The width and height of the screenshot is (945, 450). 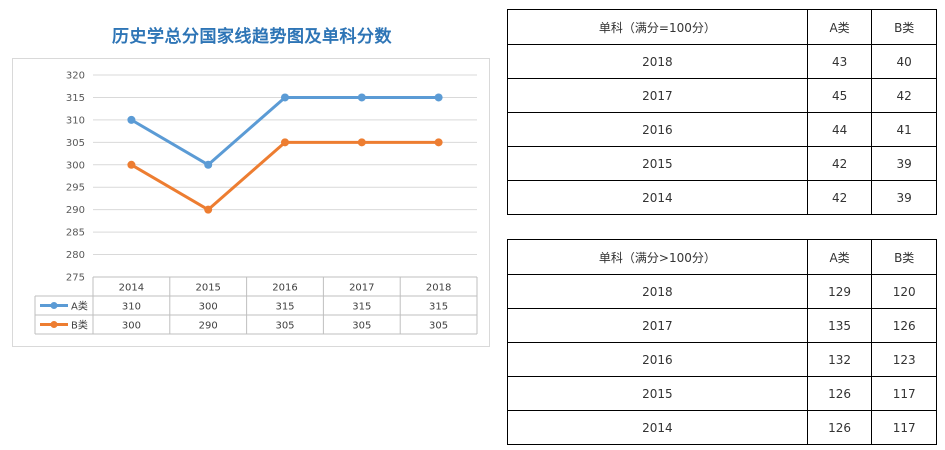 What do you see at coordinates (904, 291) in the screenshot?
I see `b-score-cell: 120` at bounding box center [904, 291].